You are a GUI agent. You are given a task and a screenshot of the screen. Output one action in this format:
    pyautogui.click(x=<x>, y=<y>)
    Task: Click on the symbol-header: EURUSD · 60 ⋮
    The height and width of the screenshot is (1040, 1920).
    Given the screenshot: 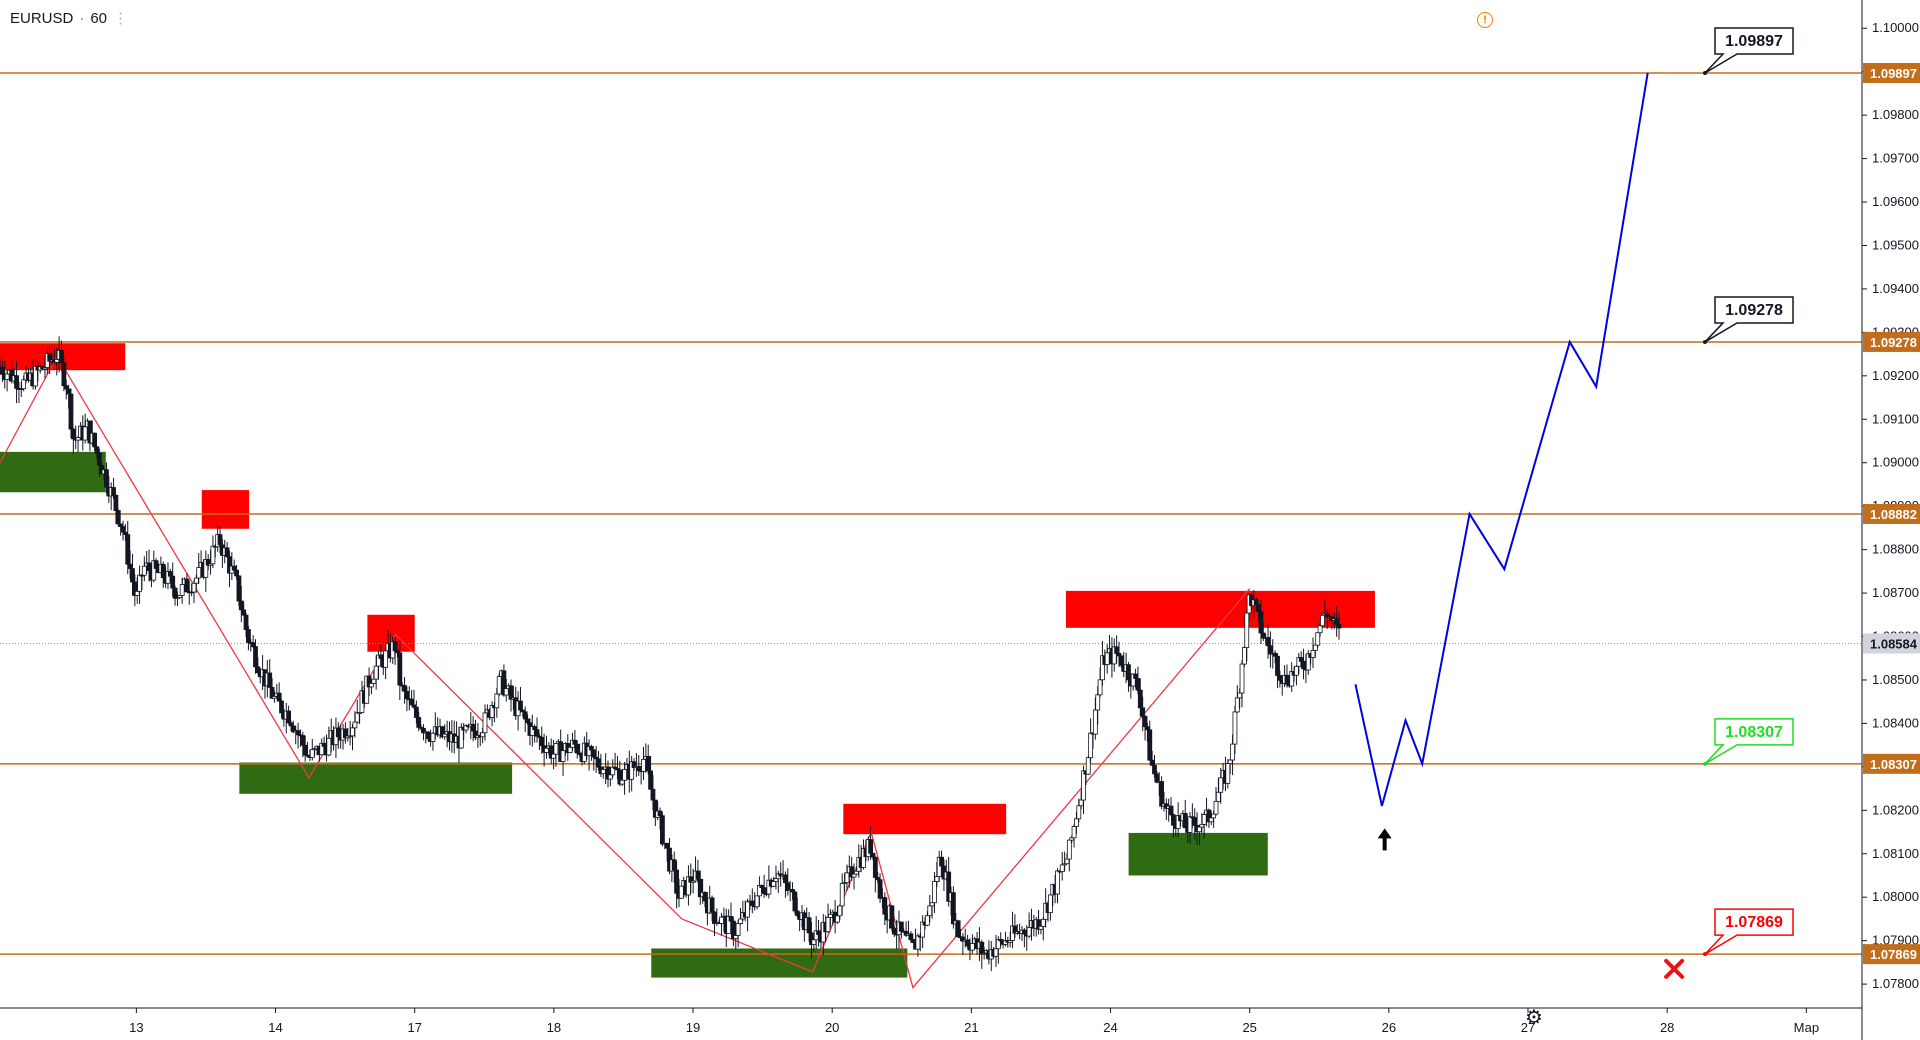 What is the action you would take?
    pyautogui.click(x=69, y=18)
    